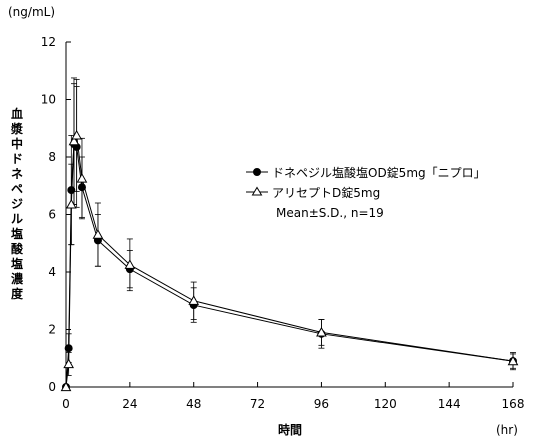  What do you see at coordinates (52, 157) in the screenshot?
I see `y-tick-label: 8` at bounding box center [52, 157].